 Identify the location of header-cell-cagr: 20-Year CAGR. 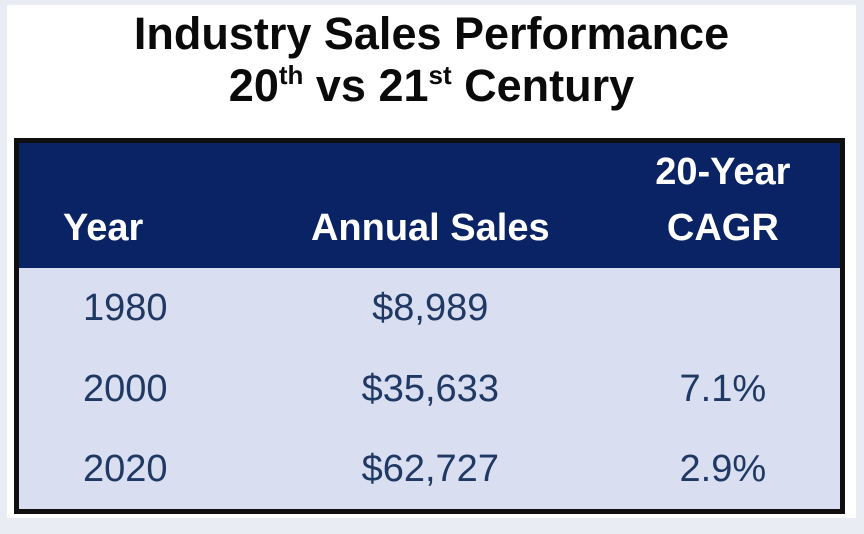
(724, 204).